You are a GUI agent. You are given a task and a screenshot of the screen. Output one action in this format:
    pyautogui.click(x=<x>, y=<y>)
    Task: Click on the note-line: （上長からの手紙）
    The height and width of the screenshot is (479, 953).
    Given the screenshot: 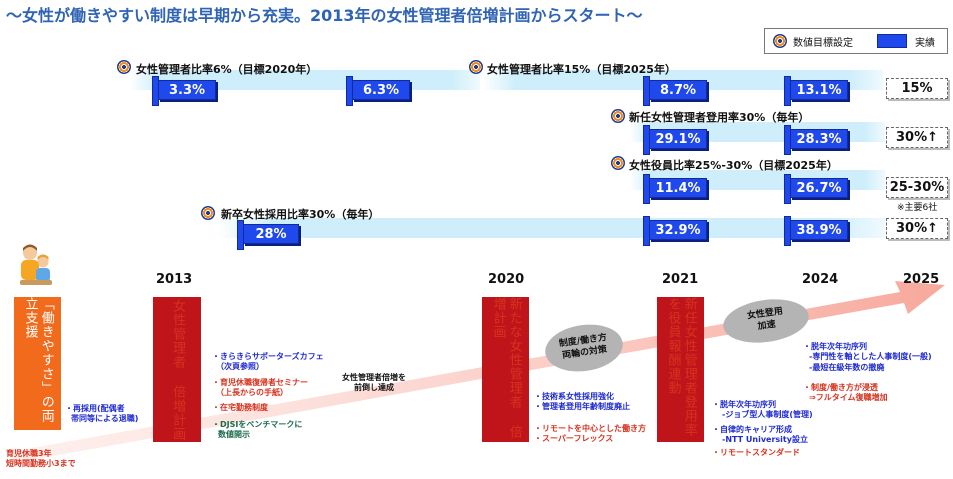 What is the action you would take?
    pyautogui.click(x=252, y=393)
    